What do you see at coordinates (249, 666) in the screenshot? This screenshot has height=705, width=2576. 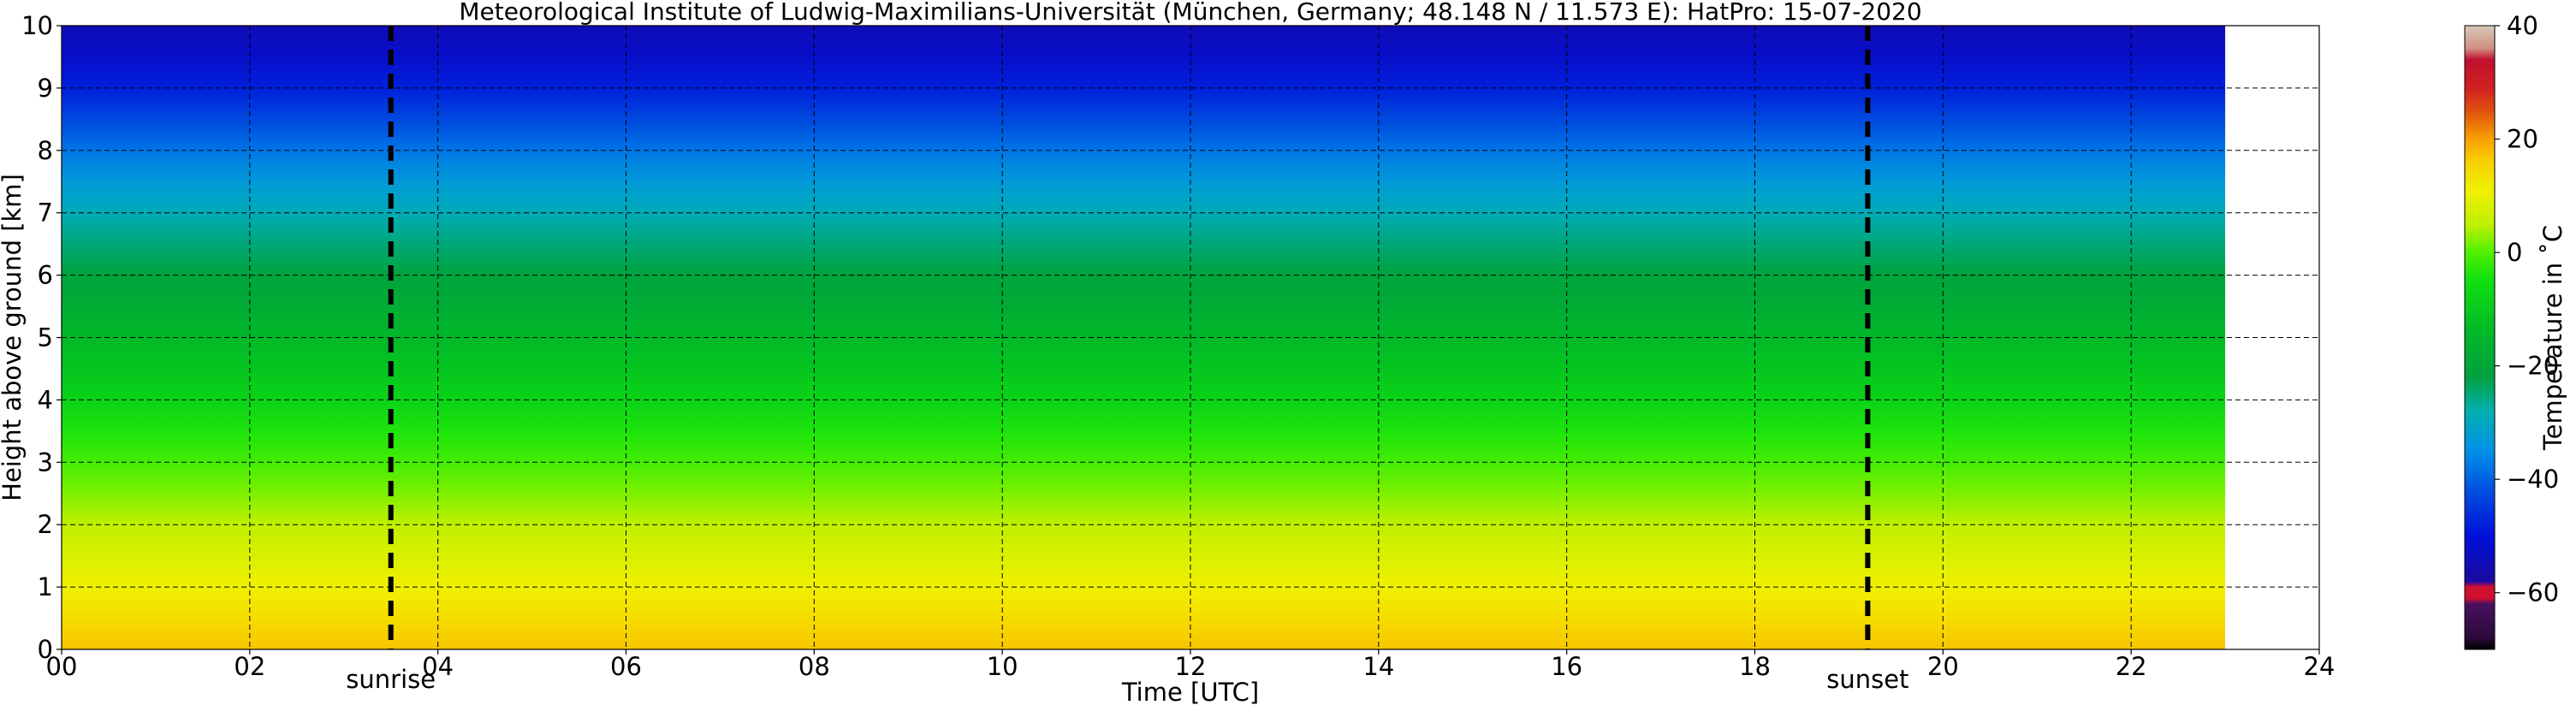 I see `x-tick-label: 02` at bounding box center [249, 666].